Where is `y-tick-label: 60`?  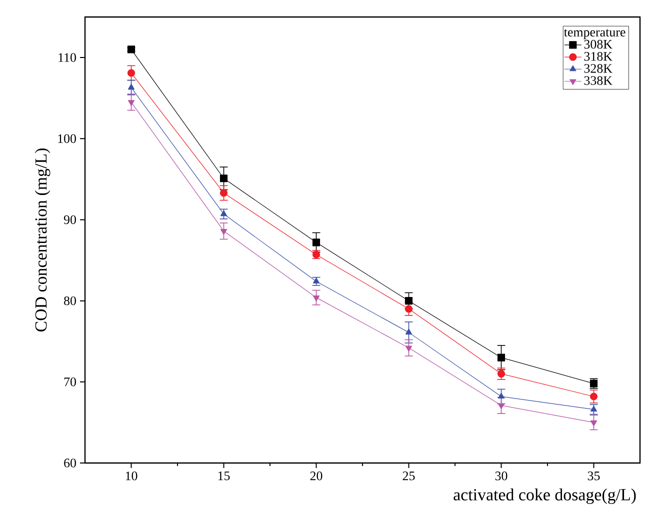
y-tick-label: 60 is located at coordinates (70, 463).